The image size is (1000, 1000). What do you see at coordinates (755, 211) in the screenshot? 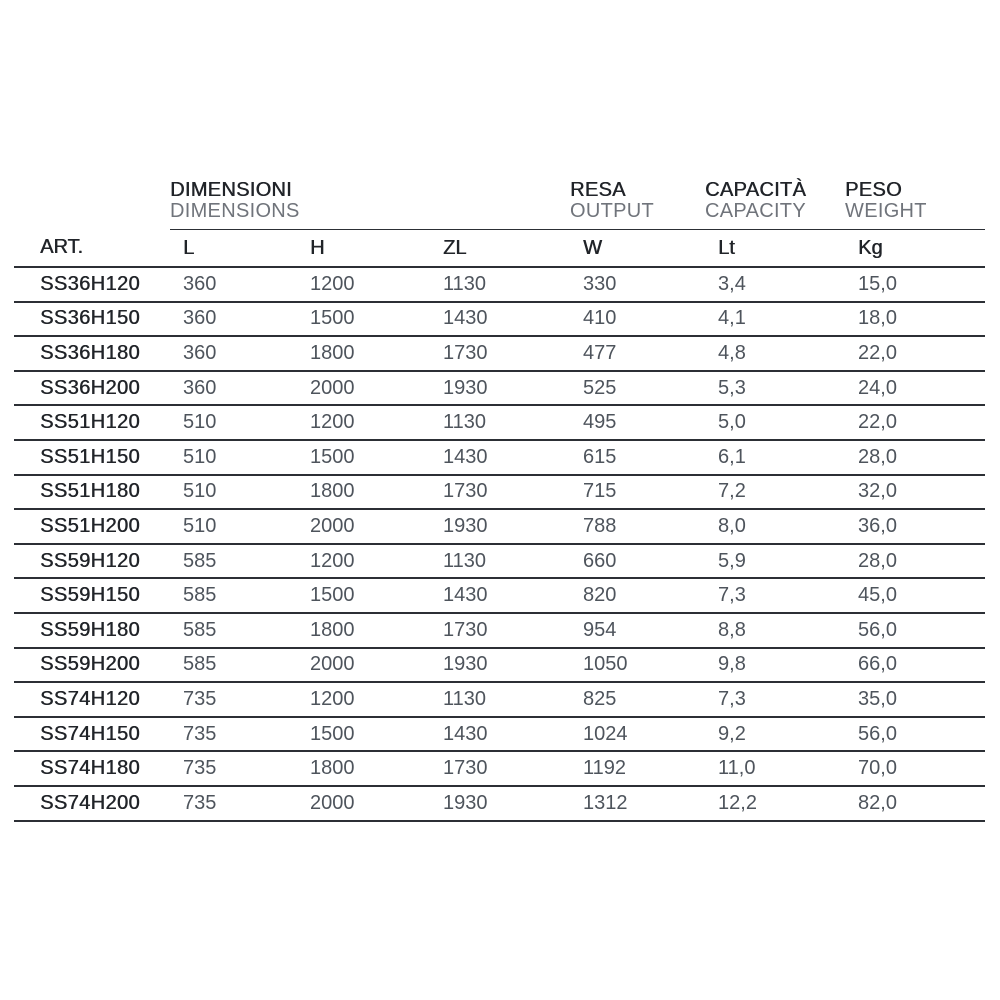
I see `group-label-secondary: CAPACITY` at bounding box center [755, 211].